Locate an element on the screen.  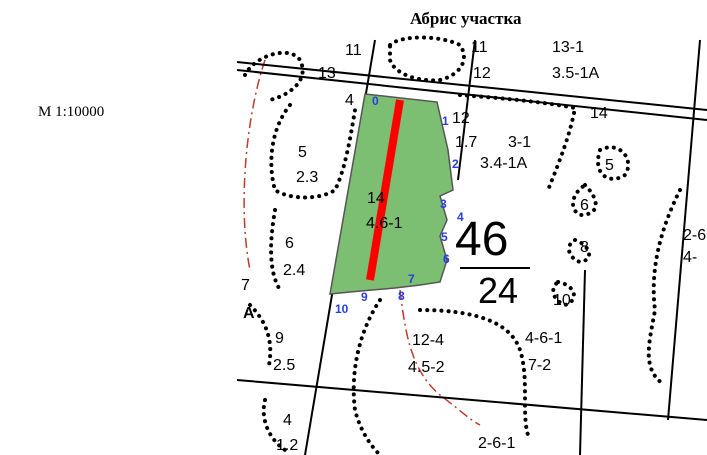
point-label-3: 3 is located at coordinates (443, 204).